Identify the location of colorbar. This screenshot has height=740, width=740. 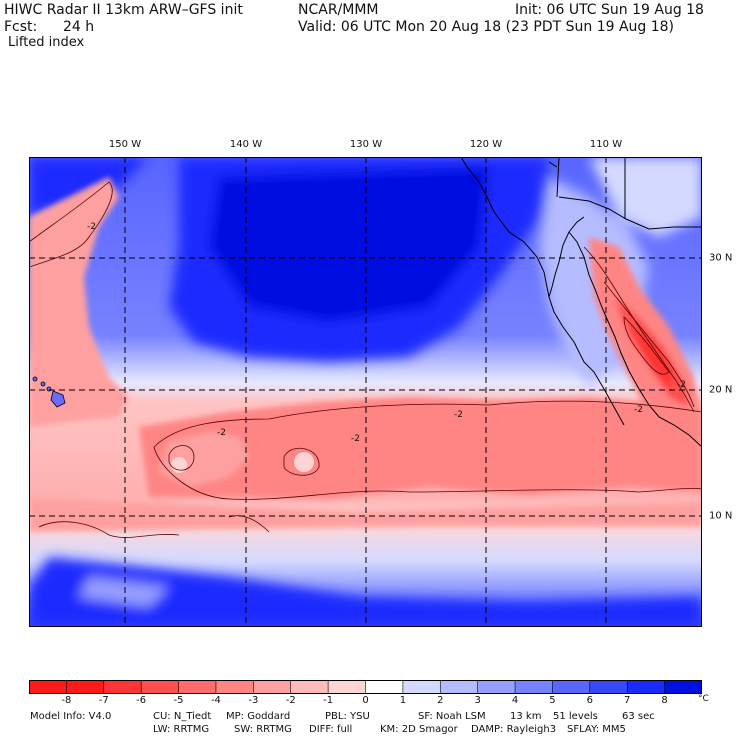
(365, 687).